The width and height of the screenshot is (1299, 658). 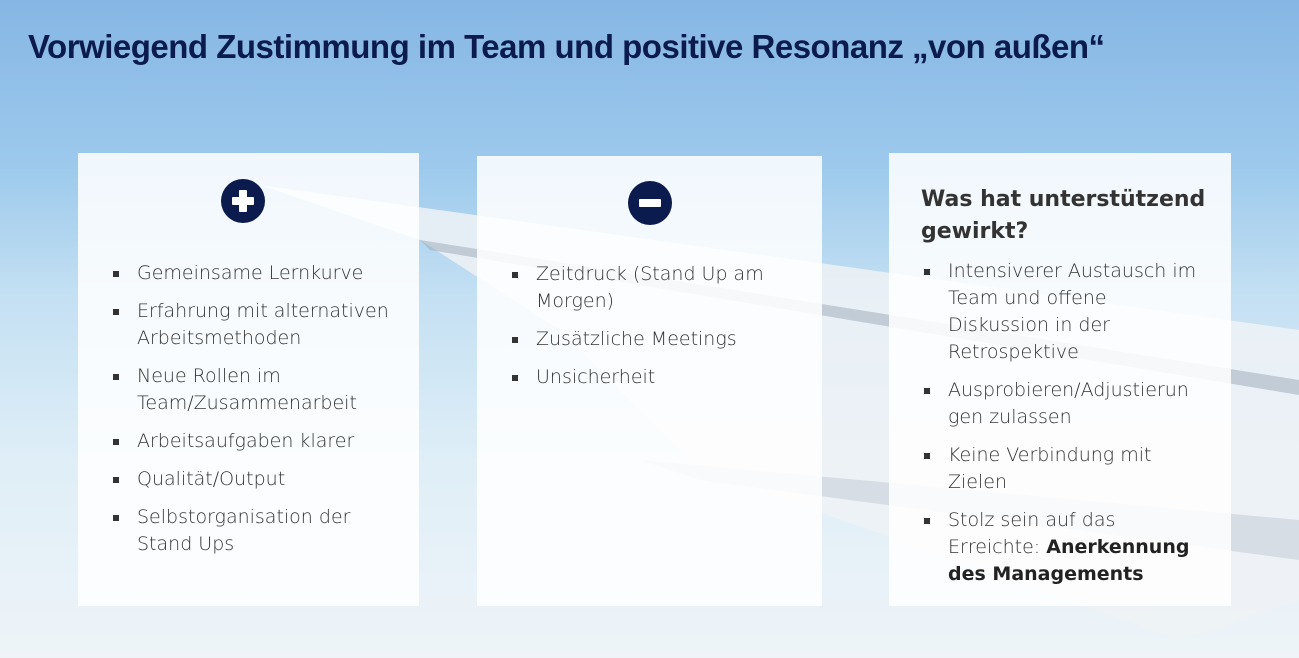 I want to click on support-heading: Was hat unterstützend gewirkt?, so click(x=1063, y=215).